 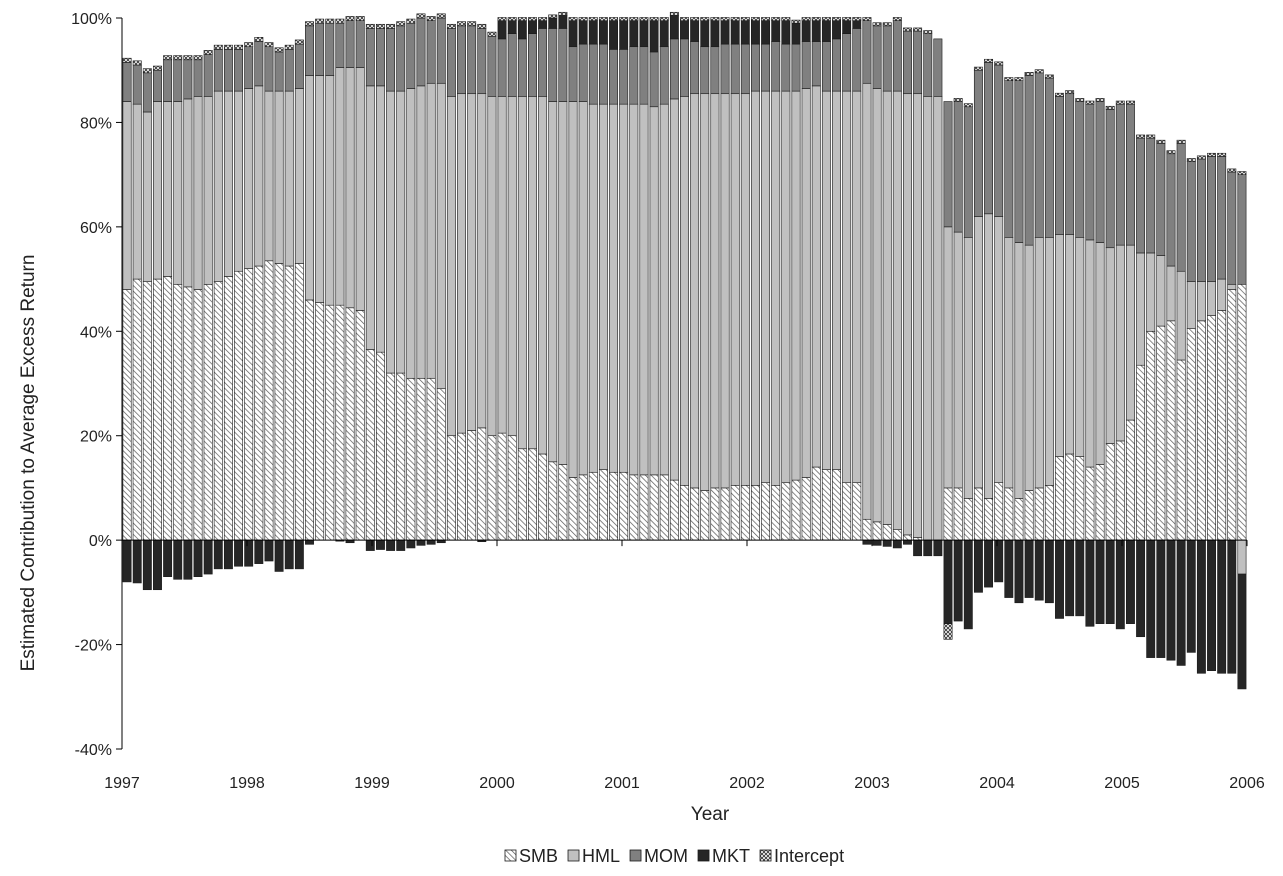 I want to click on x-tick-label: 2005, so click(x=1122, y=783).